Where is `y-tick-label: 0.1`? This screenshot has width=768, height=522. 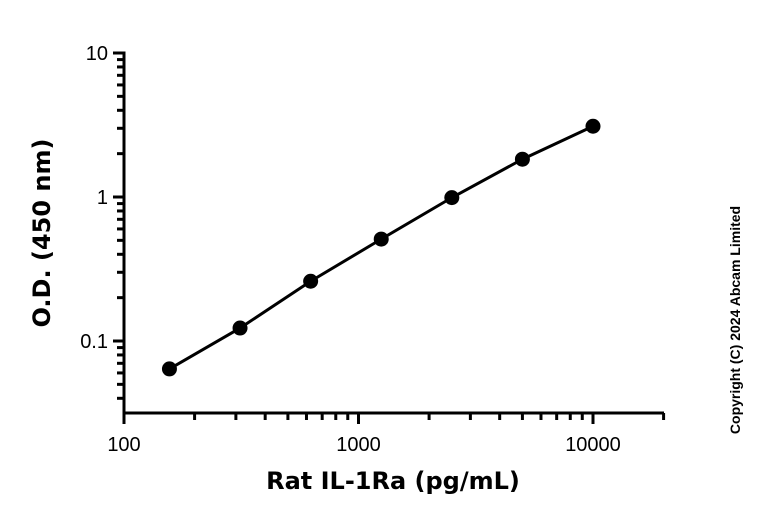
y-tick-label: 0.1 is located at coordinates (94, 342).